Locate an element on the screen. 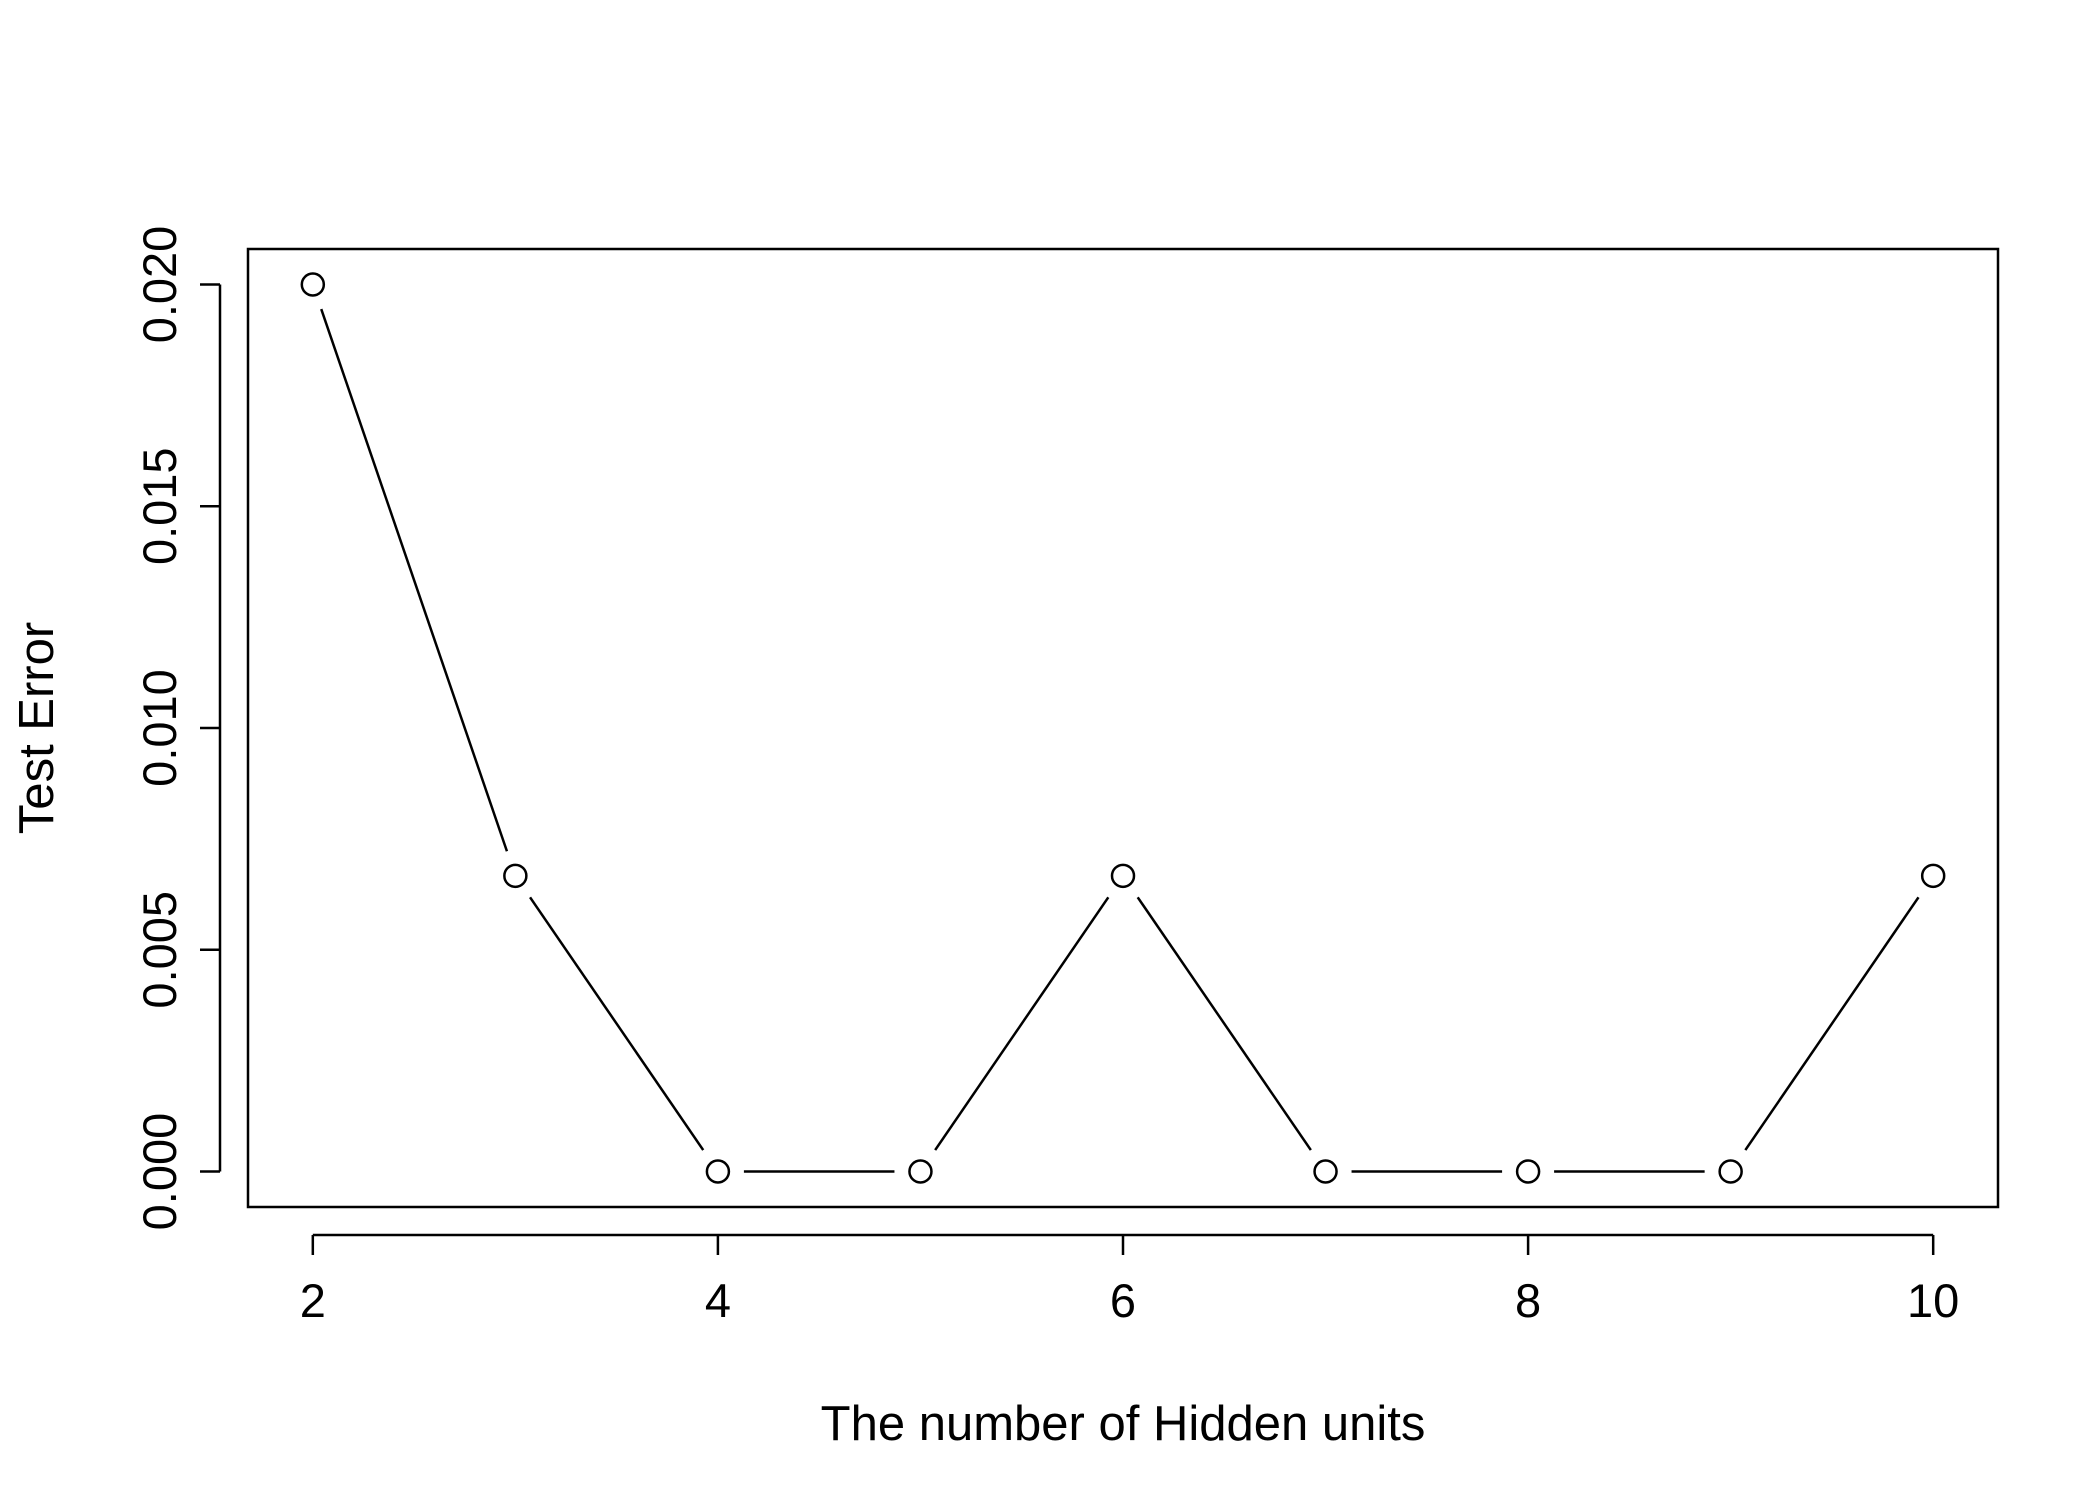 The image size is (2100, 1500). y-tick-label: 0.000 is located at coordinates (159, 1172).